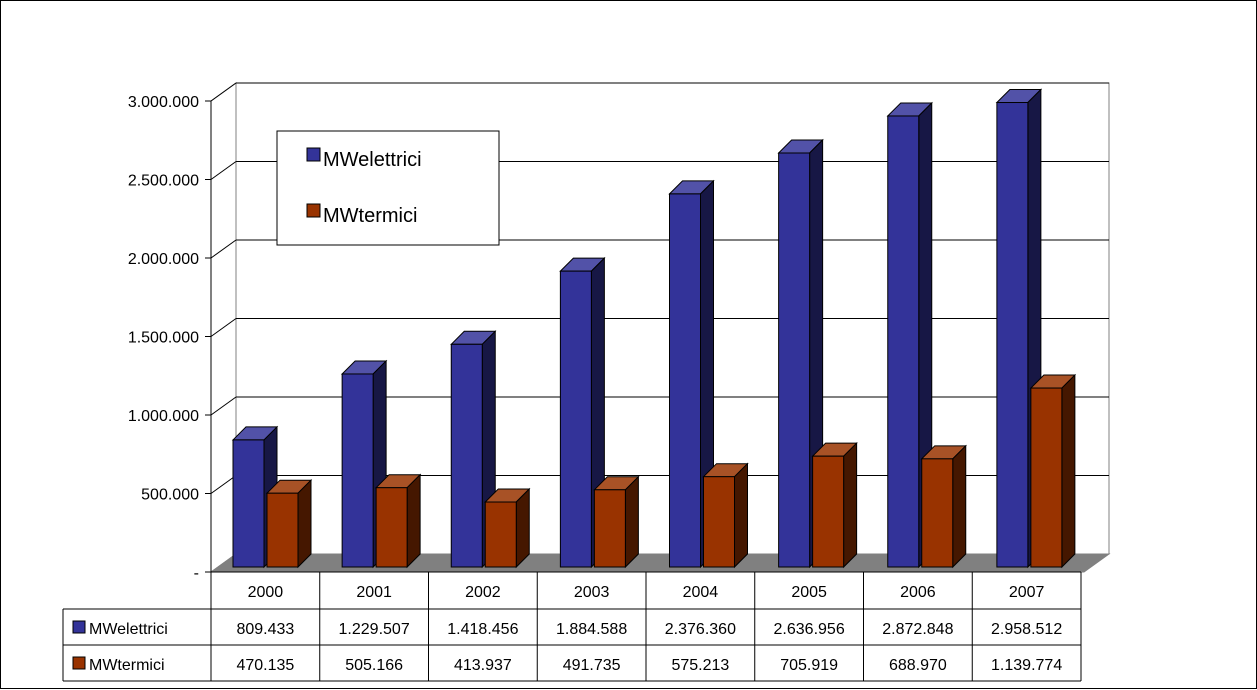 The width and height of the screenshot is (1257, 690). What do you see at coordinates (265, 665) in the screenshot?
I see `data-label: 470.135` at bounding box center [265, 665].